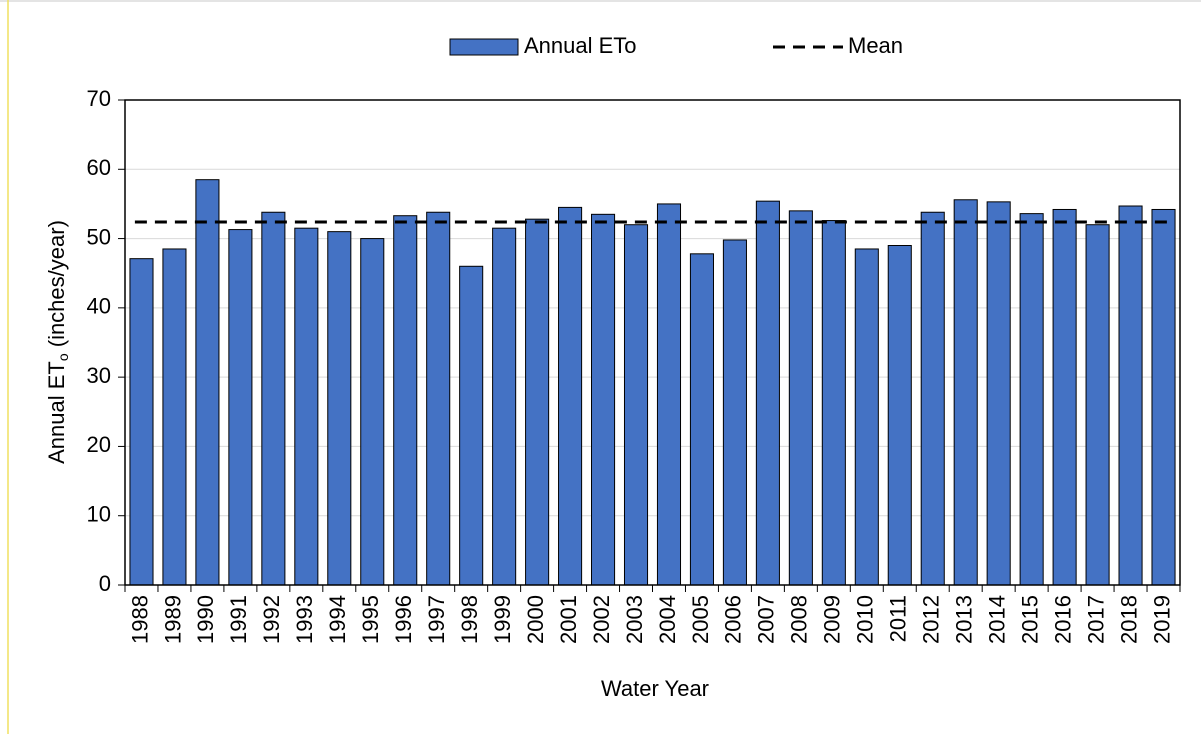 This screenshot has width=1201, height=734. I want to click on y-tick-label: 60, so click(99, 167).